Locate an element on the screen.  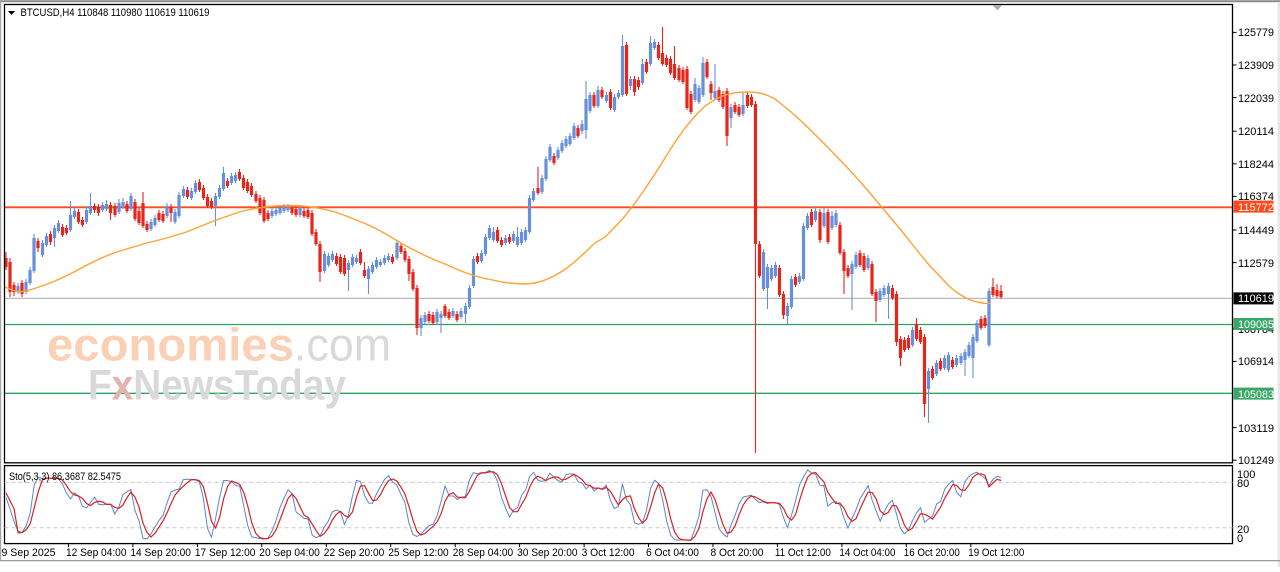
svg-text: 125779 is located at coordinates (1256, 33).